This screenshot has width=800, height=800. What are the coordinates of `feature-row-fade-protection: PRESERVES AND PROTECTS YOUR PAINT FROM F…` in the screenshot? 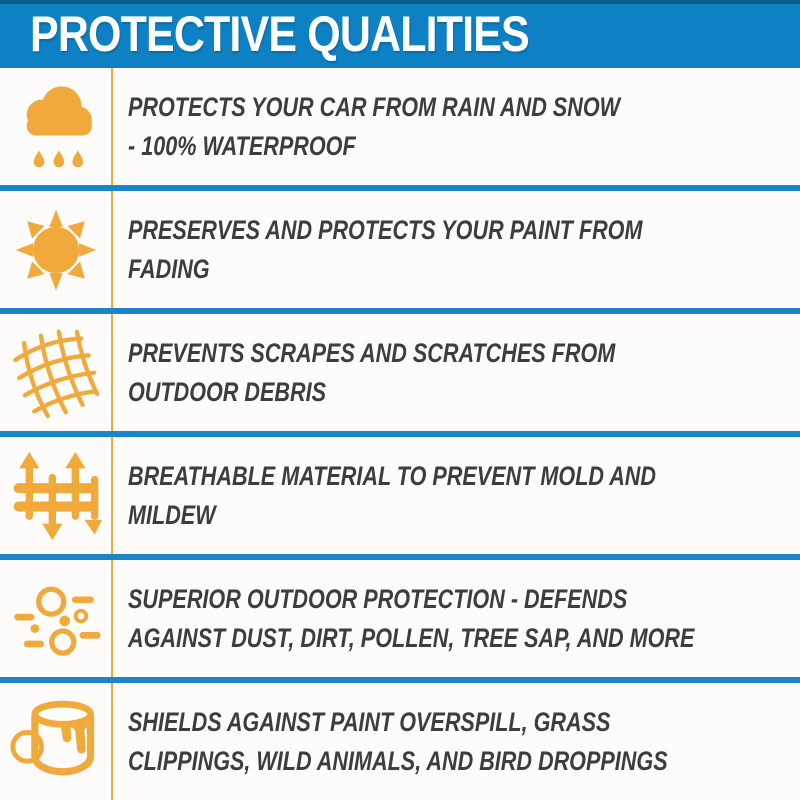 It's located at (400, 249).